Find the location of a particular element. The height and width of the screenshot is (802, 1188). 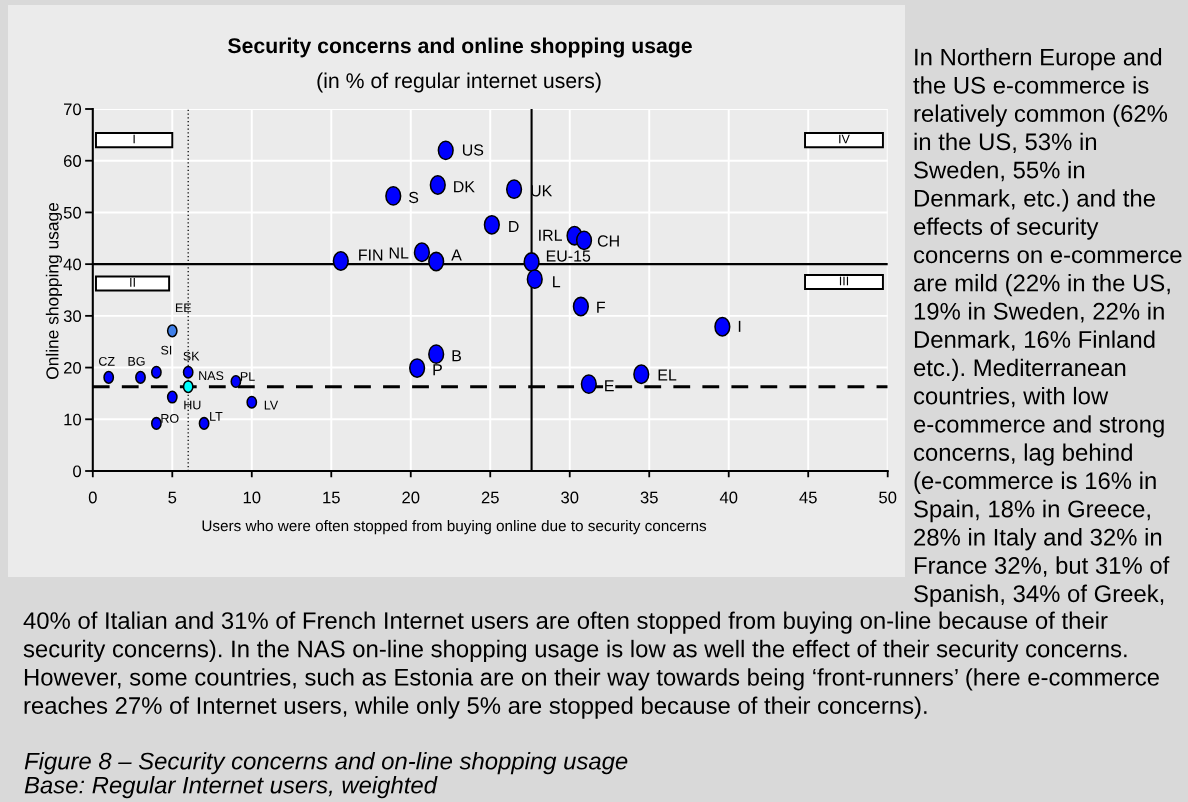

y-tick-label: 10 is located at coordinates (73, 419).